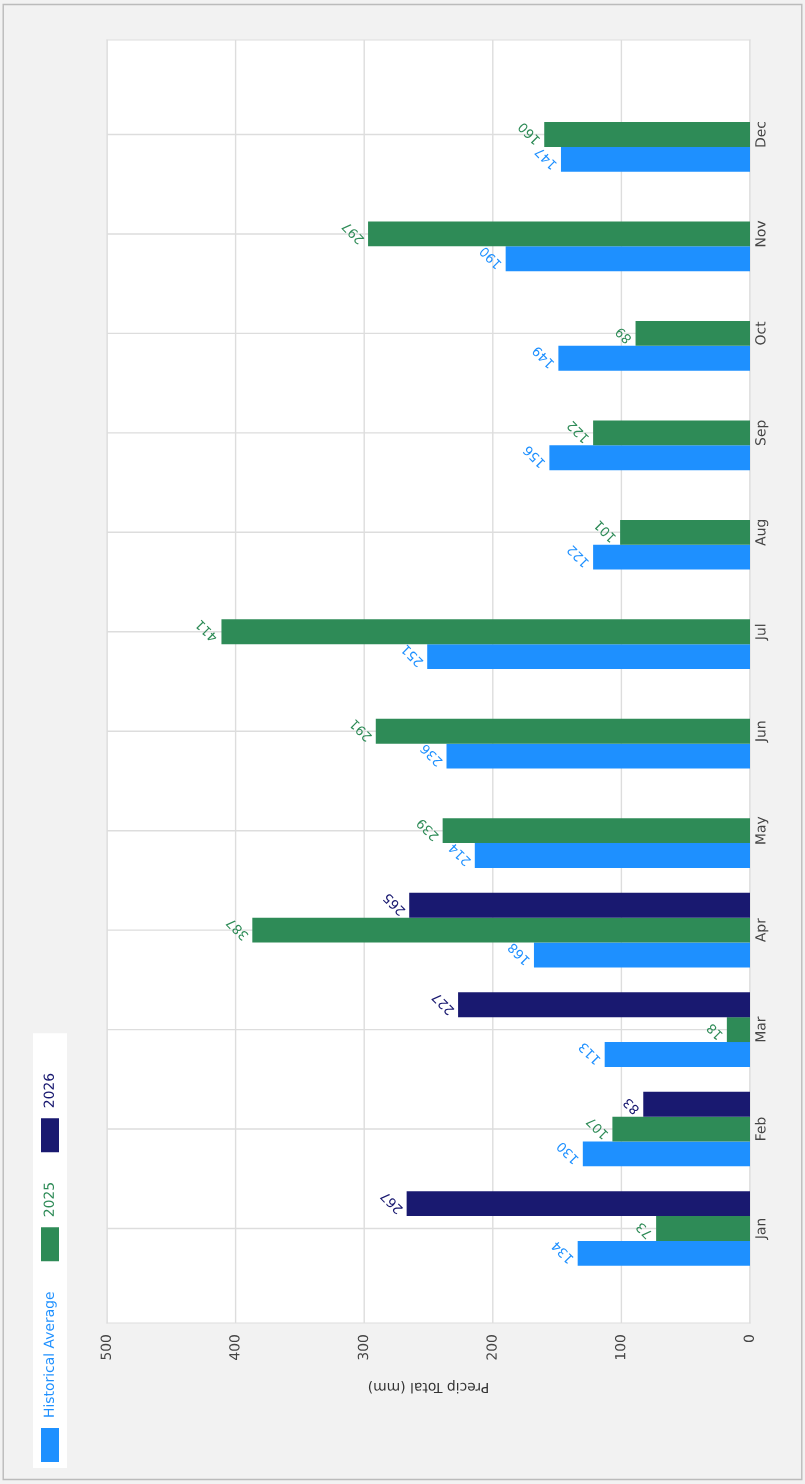 This screenshot has height=1484, width=805. Describe the element at coordinates (589, 1054) in the screenshot. I see `data-label: 113` at that location.